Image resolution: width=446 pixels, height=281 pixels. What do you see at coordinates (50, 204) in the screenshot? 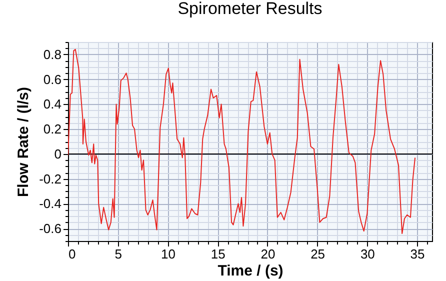
I see `y-tick-label: -0.4` at bounding box center [50, 204].